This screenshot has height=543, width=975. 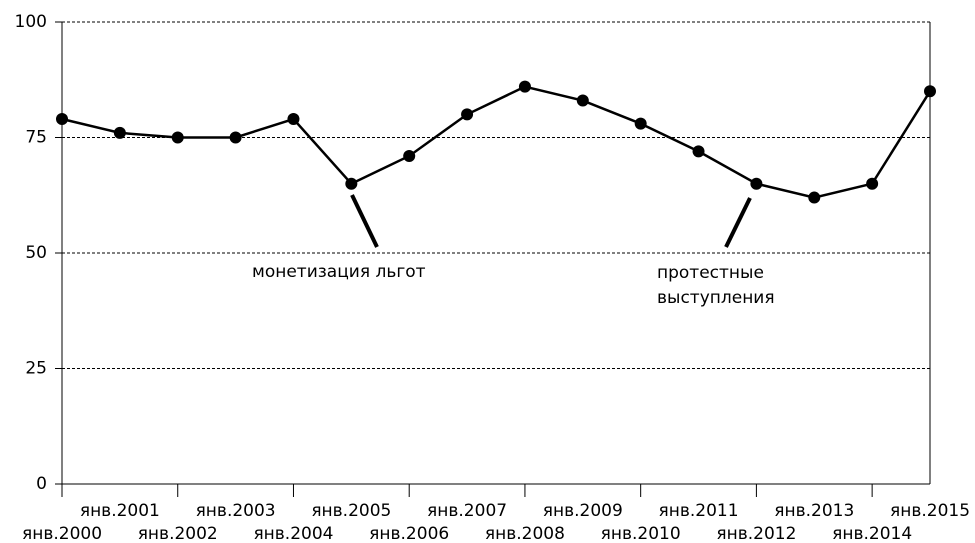 I want to click on x-tick-label: янв.2012, so click(x=756, y=533).